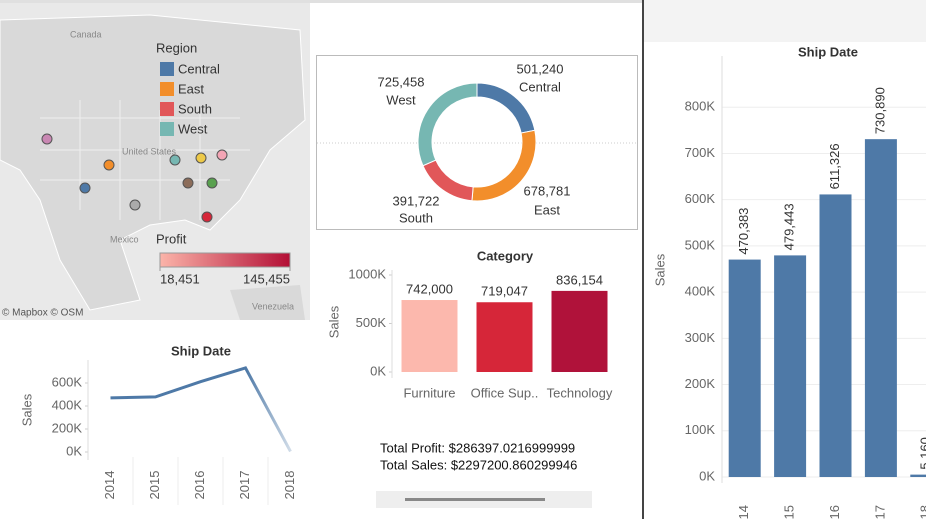 This screenshot has width=926, height=519. What do you see at coordinates (580, 392) in the screenshot?
I see `x-tick-label: Technology` at bounding box center [580, 392].